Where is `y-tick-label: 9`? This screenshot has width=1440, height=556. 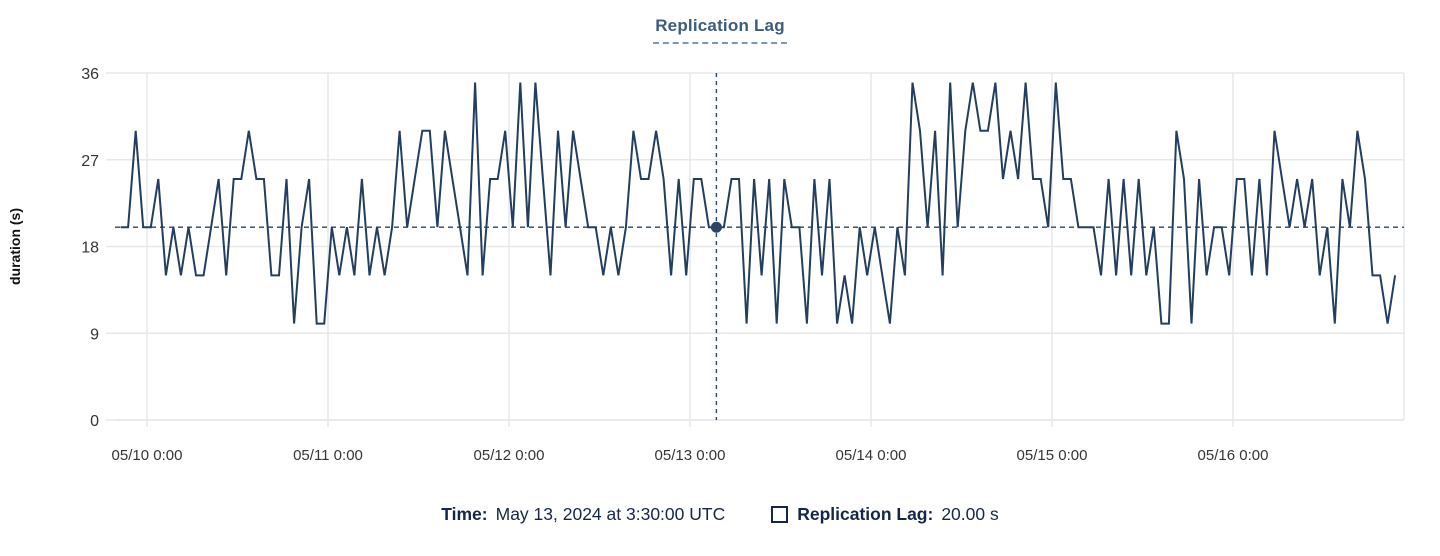
y-tick-label: 9 is located at coordinates (94, 334).